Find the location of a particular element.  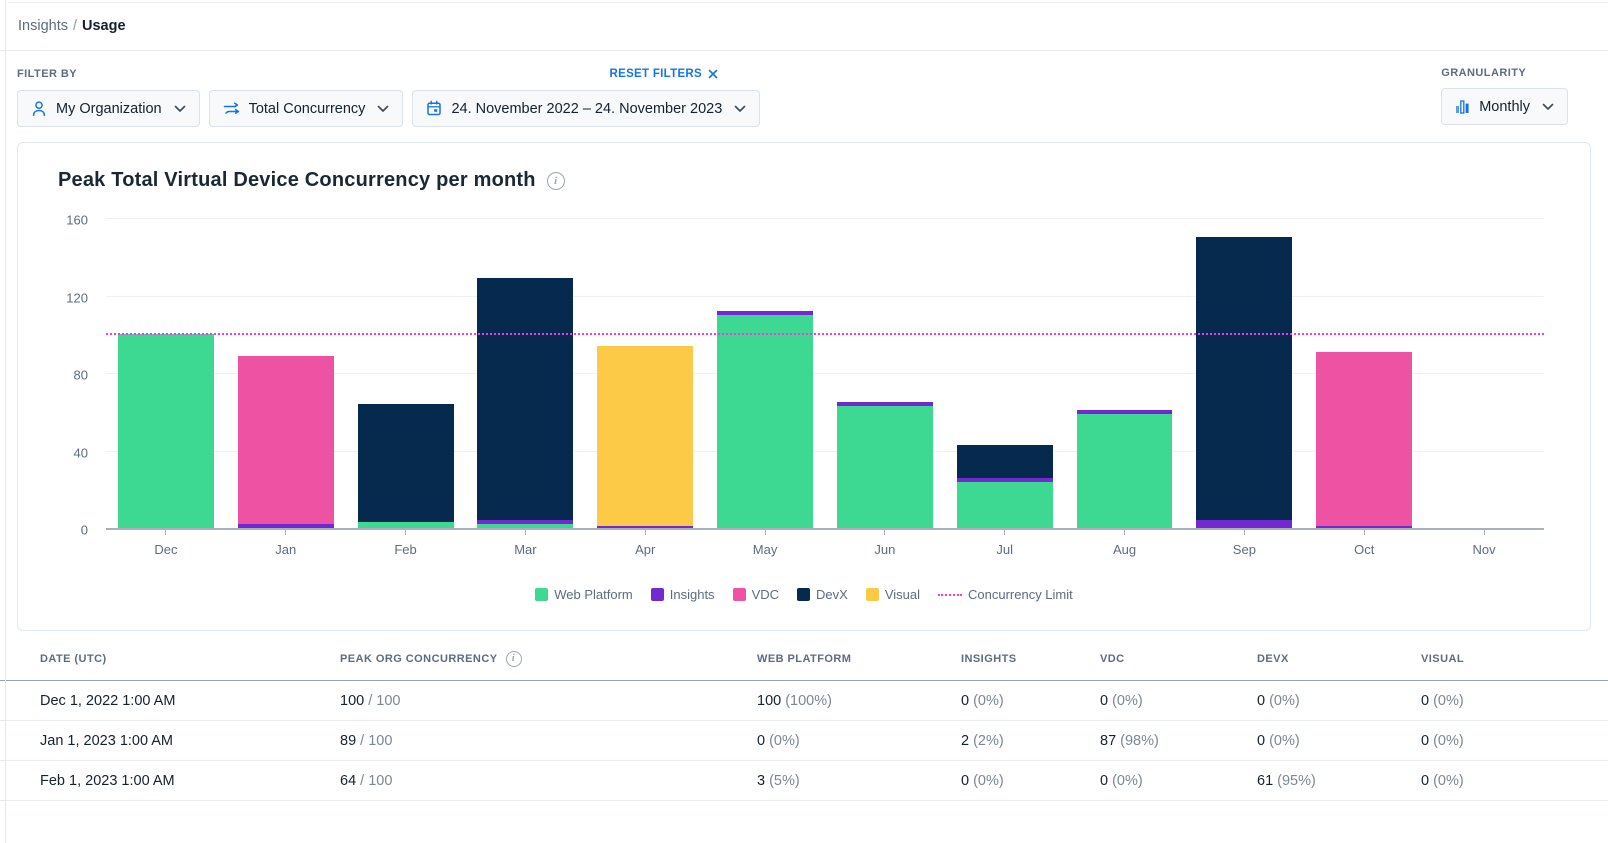

bar-feb is located at coordinates (405, 466).